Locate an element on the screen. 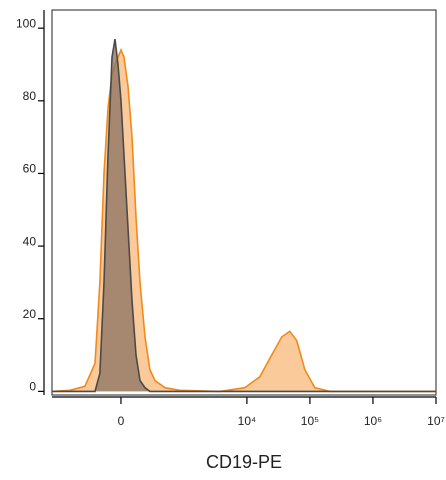 This screenshot has width=446, height=480. y-tick-label: 80 is located at coordinates (30, 96).